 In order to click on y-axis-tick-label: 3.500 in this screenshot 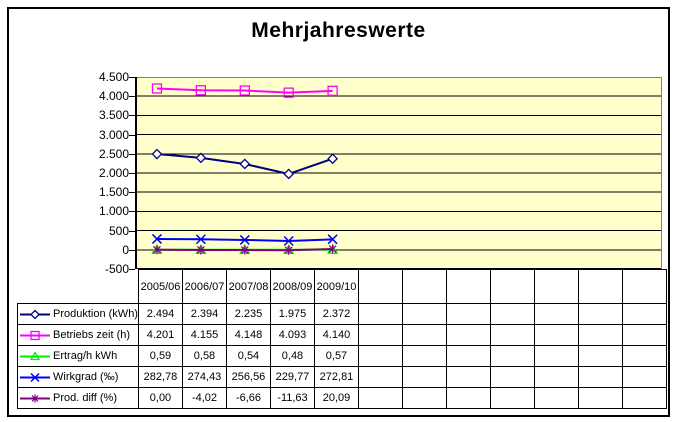, I will do `click(113, 115)`.